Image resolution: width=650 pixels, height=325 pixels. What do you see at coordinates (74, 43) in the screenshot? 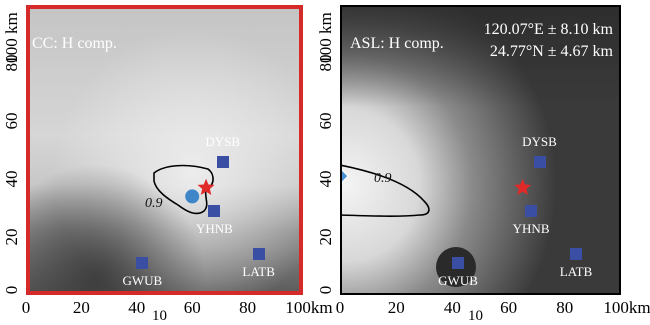
I see `cc-panel-title: CC: H comp.` at bounding box center [74, 43].